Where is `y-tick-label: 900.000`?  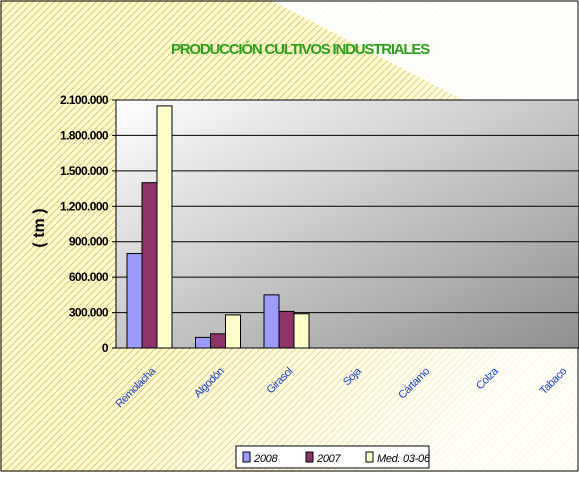 y-tick-label: 900.000 is located at coordinates (89, 242).